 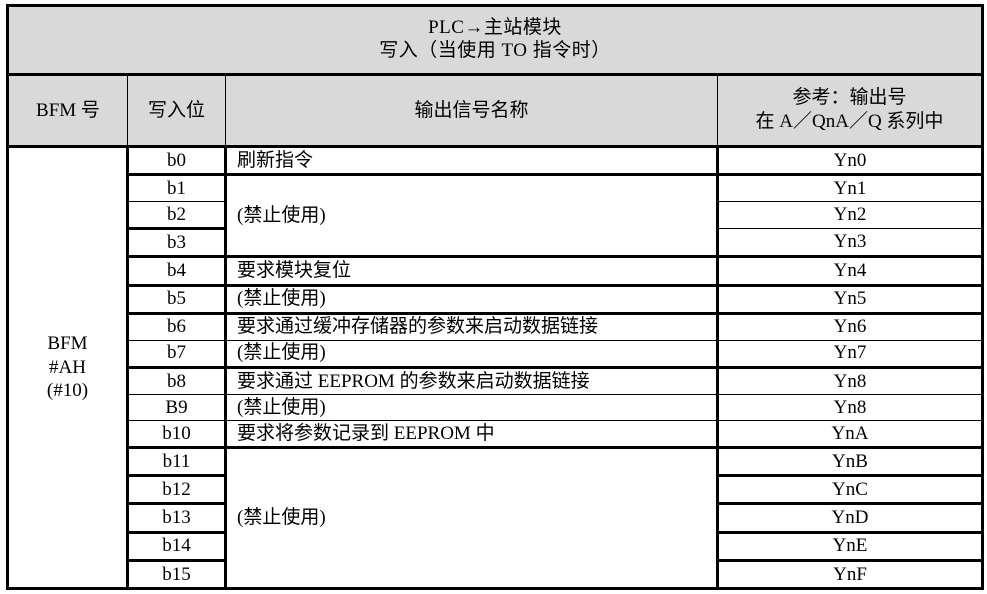 What do you see at coordinates (849, 97) in the screenshot?
I see `column-header-reference-main: 参考：输出号` at bounding box center [849, 97].